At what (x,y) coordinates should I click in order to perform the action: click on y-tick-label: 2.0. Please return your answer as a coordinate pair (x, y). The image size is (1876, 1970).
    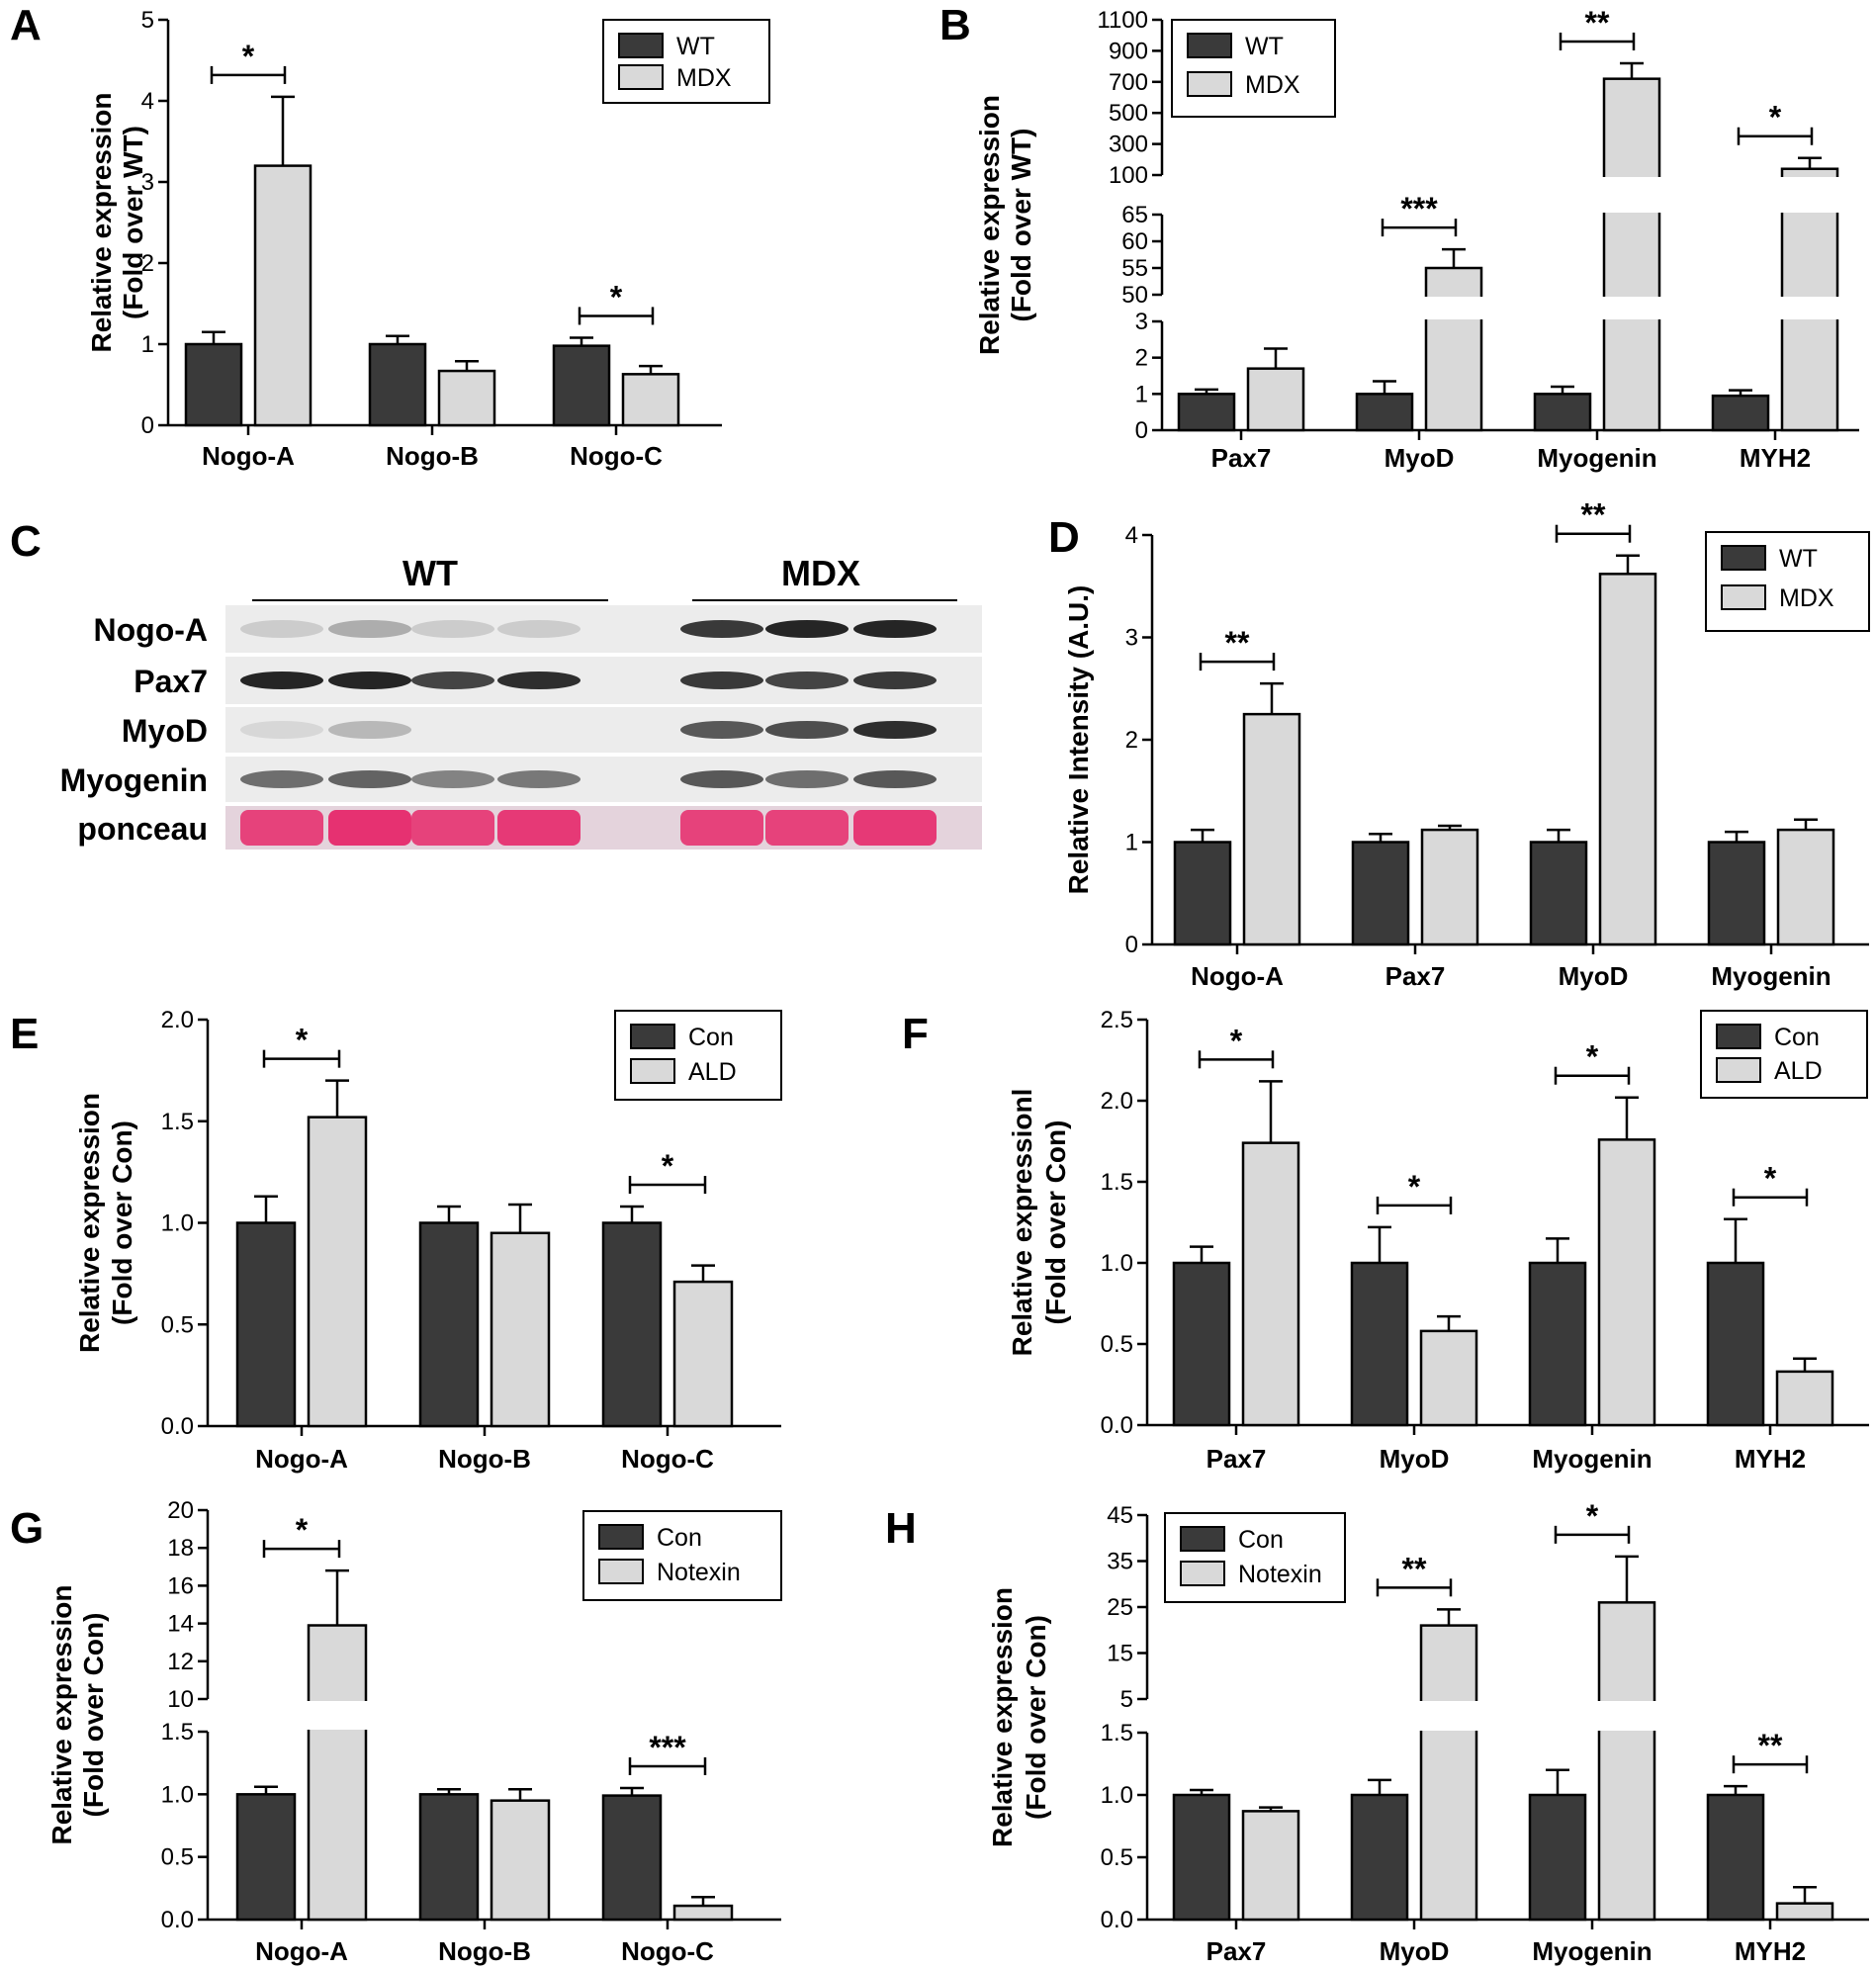
    Looking at the image, I should click on (1117, 1101).